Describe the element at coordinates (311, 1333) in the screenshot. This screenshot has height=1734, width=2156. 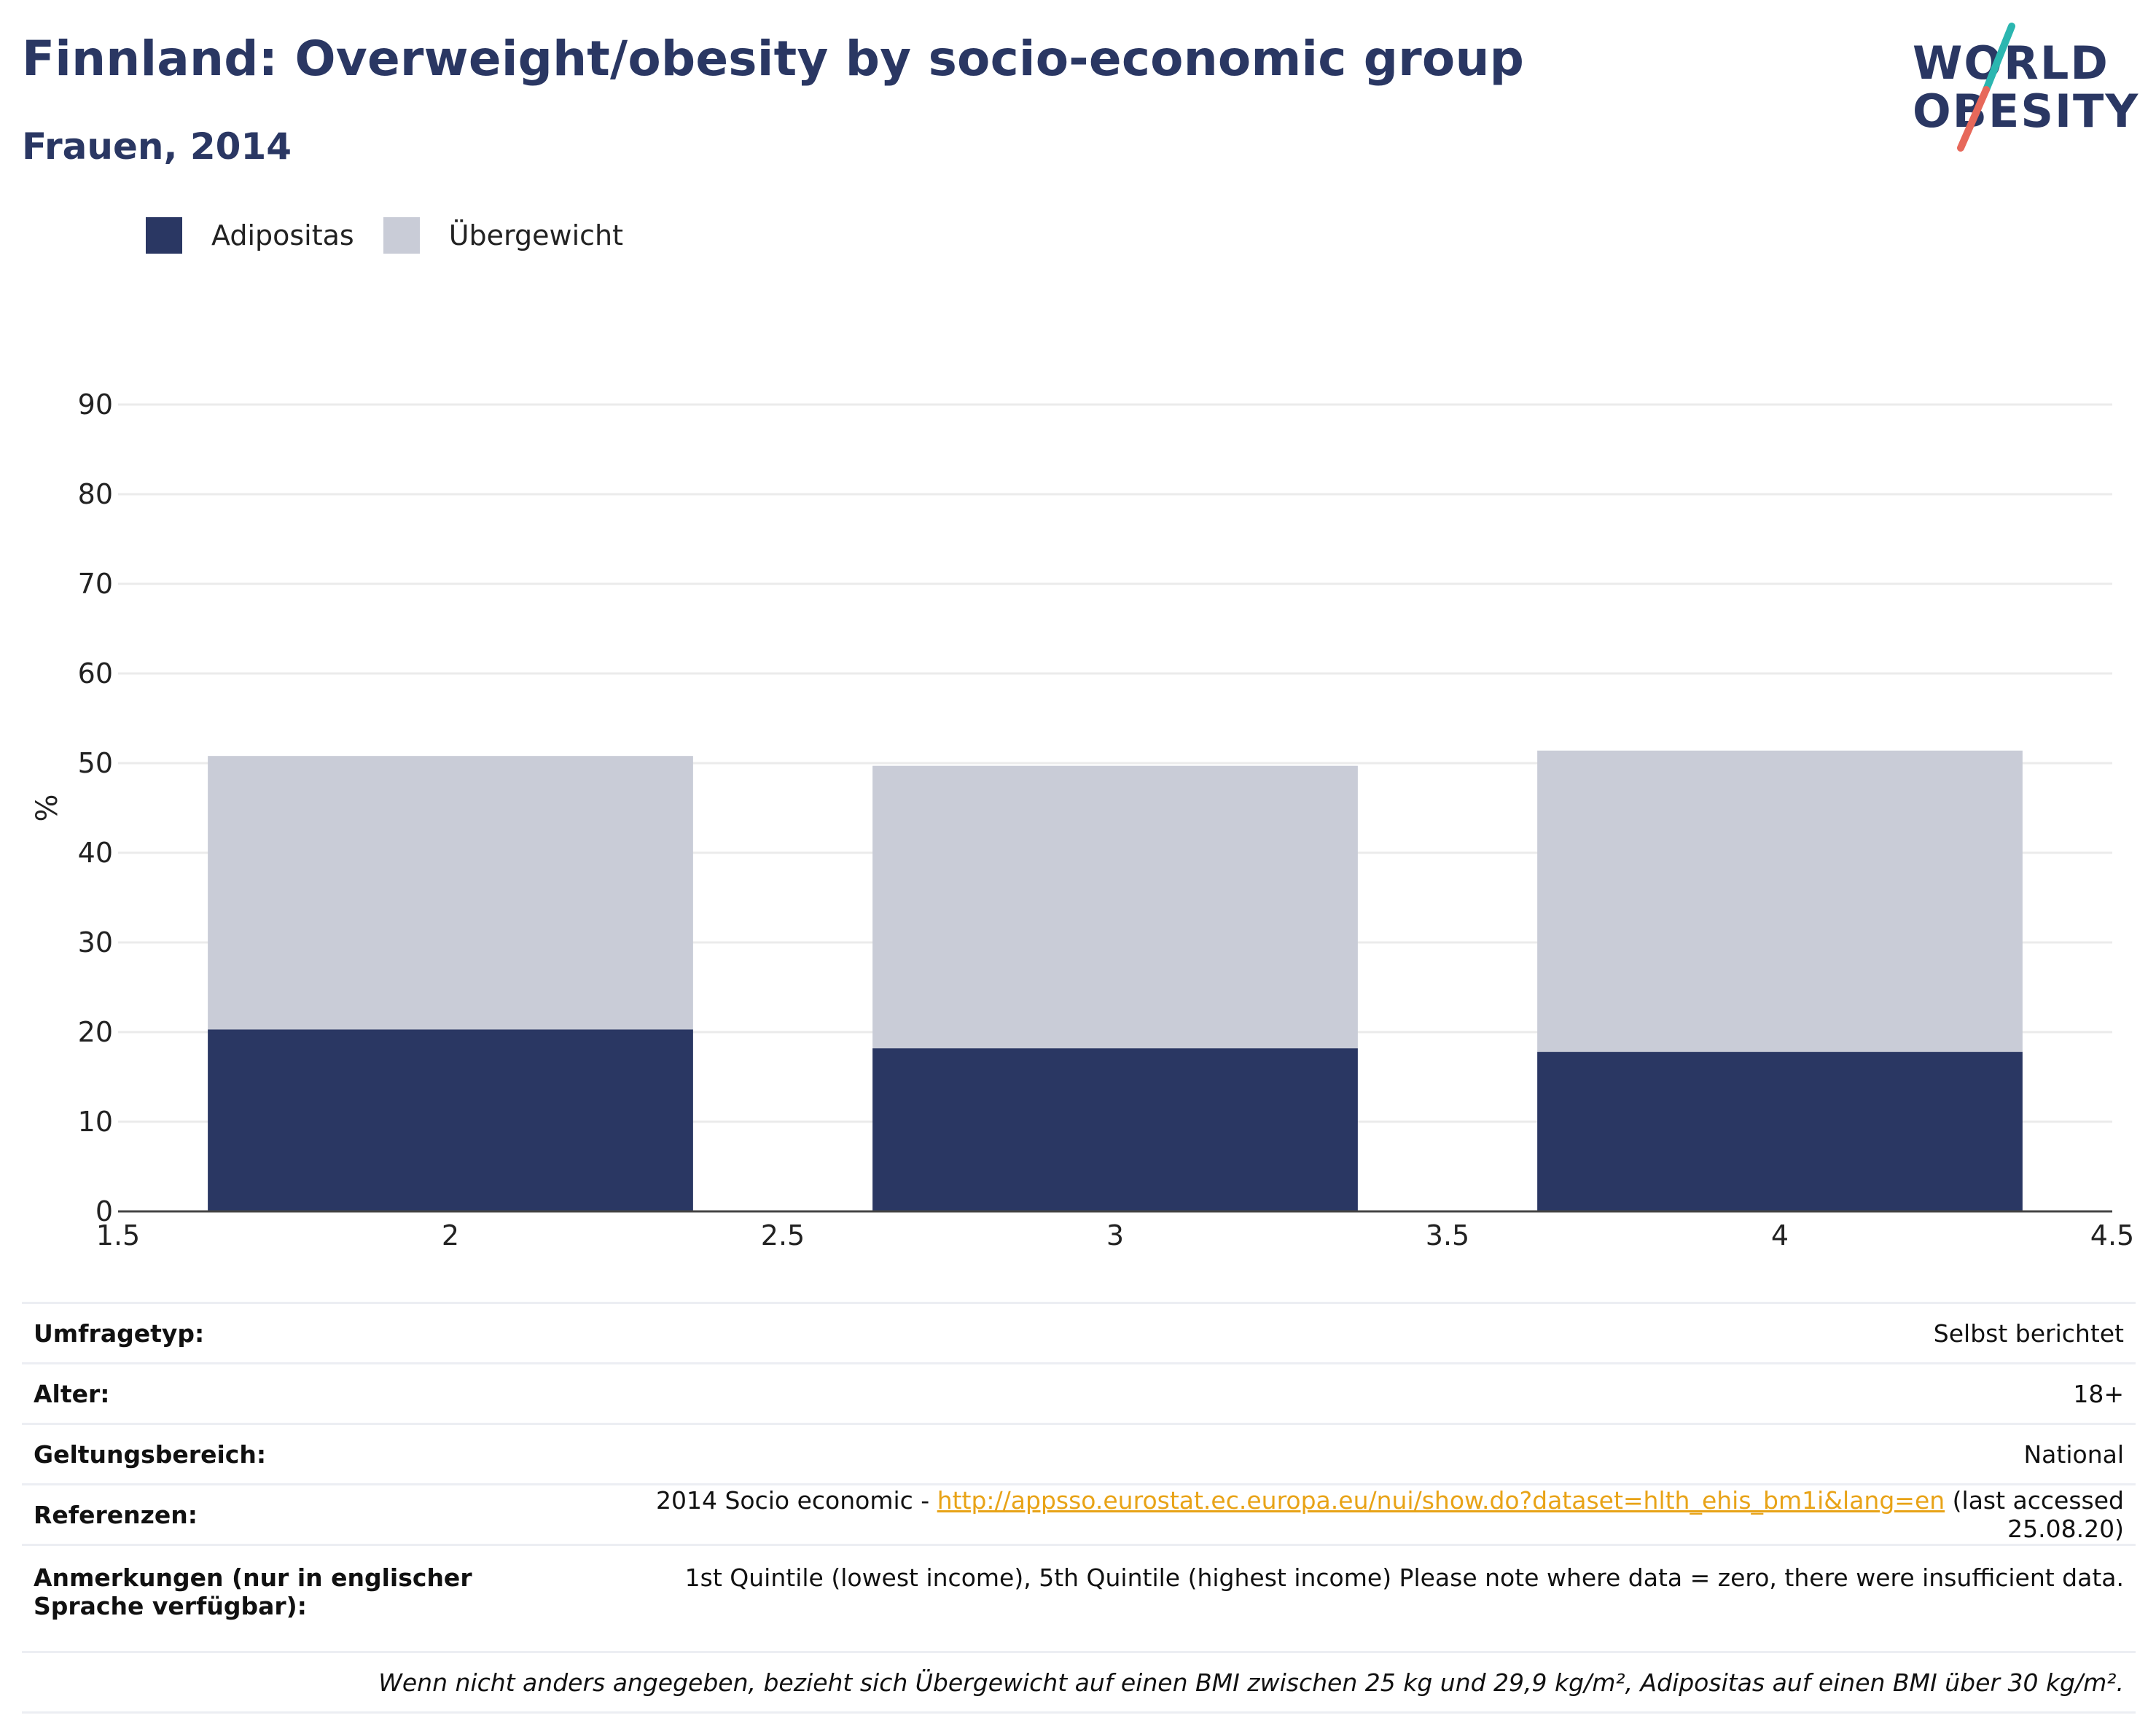
I see `info-label: Umfragetyp:` at that location.